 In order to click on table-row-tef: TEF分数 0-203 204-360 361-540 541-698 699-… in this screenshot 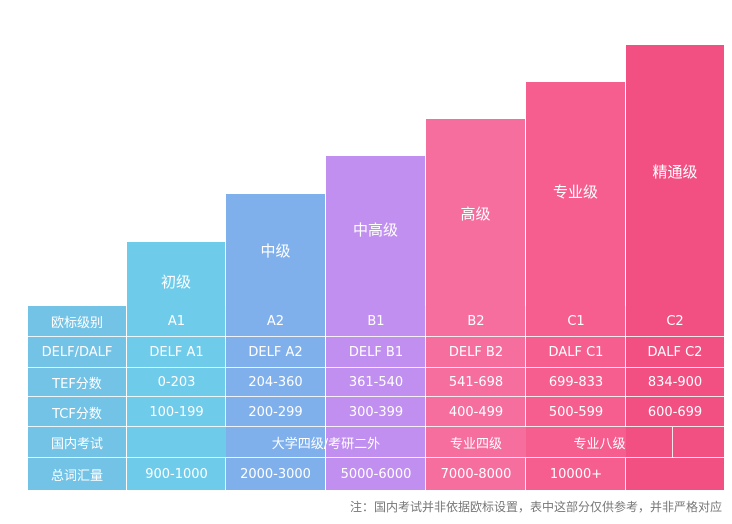, I will do `click(376, 382)`.